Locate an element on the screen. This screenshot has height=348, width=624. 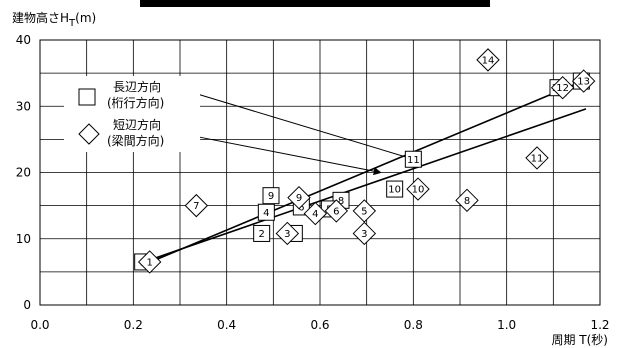
diamond-marker: 13 is located at coordinates (583, 81).